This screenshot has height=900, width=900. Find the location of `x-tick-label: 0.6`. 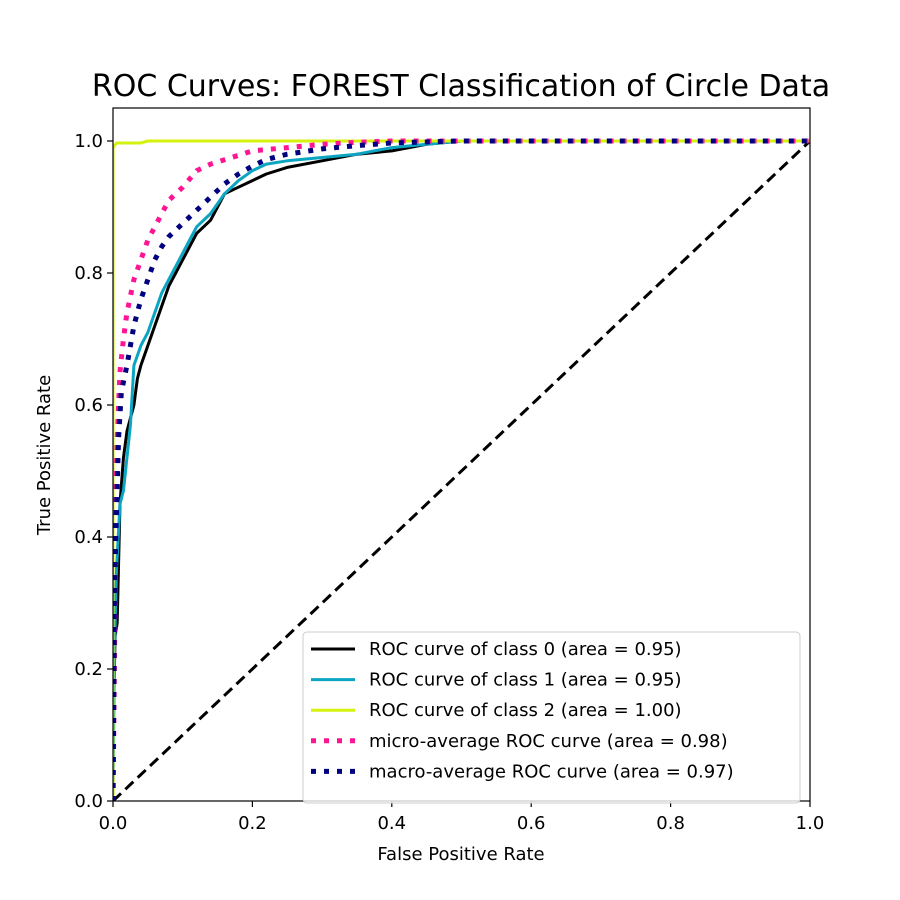

x-tick-label: 0.6 is located at coordinates (531, 823).